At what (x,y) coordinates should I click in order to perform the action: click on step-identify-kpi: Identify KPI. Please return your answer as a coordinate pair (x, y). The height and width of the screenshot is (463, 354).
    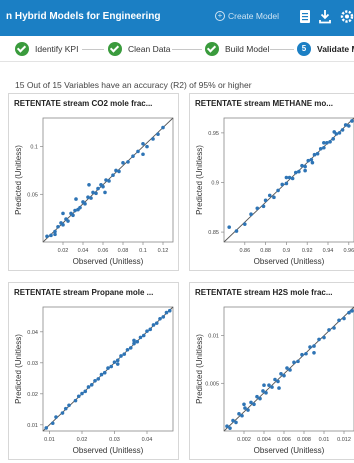
    Looking at the image, I should click on (46, 49).